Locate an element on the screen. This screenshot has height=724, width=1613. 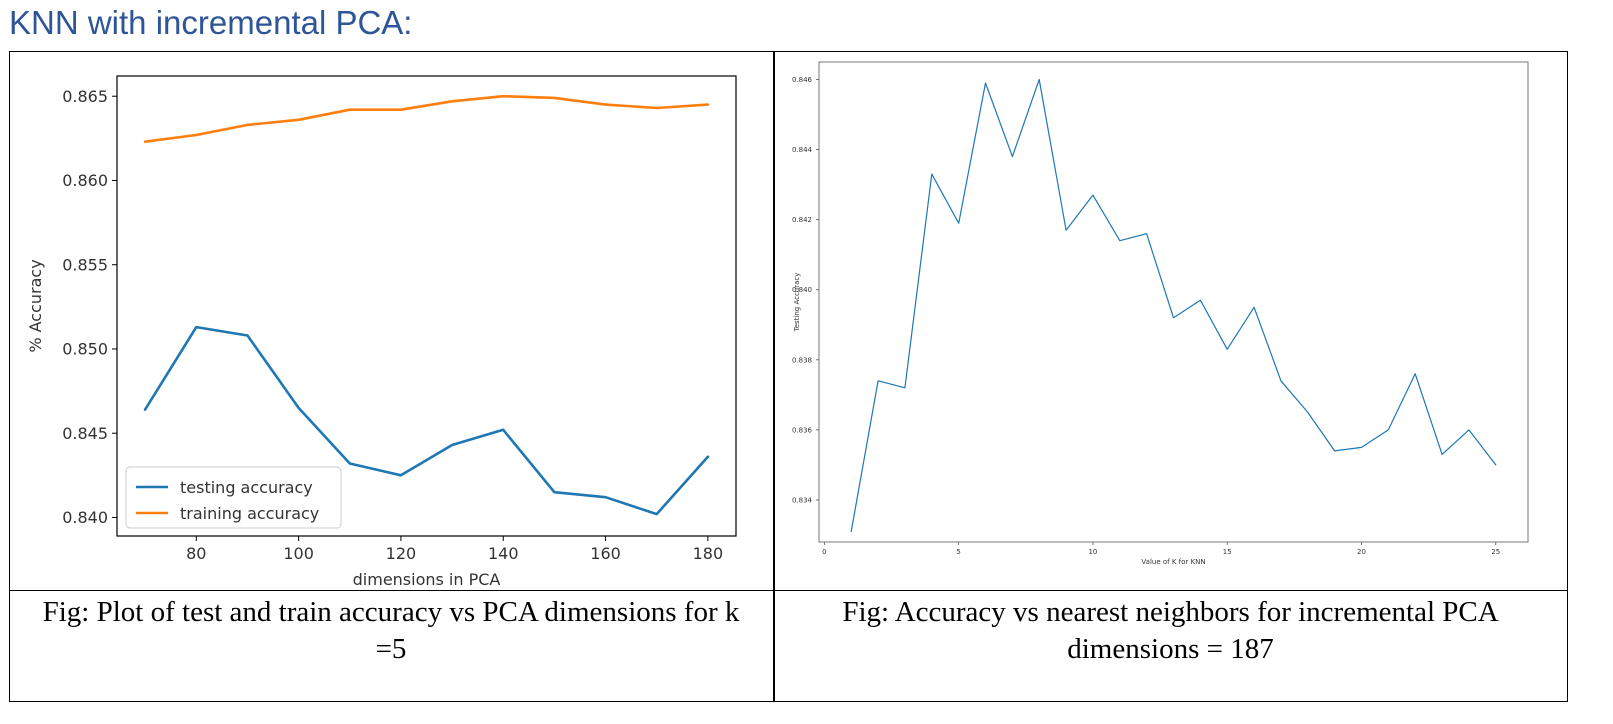
legend: testing accuracy training accuracy is located at coordinates (233, 497).